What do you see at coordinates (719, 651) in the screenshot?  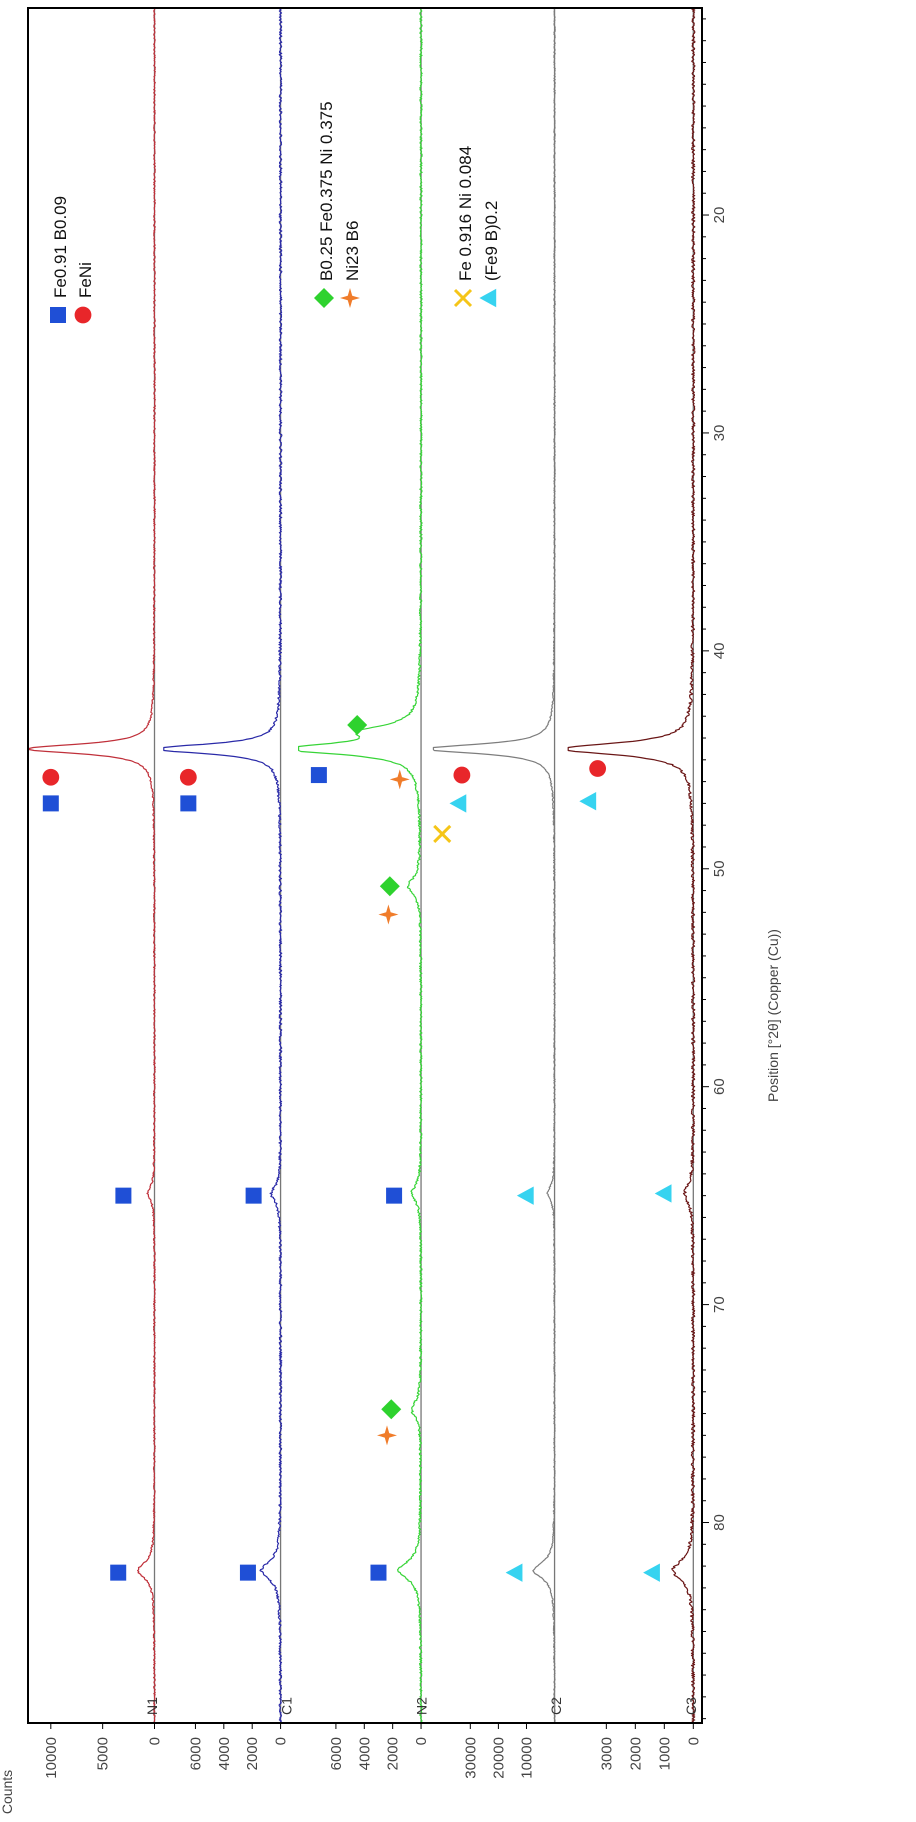 I see `x-tick-label: 40` at bounding box center [719, 651].